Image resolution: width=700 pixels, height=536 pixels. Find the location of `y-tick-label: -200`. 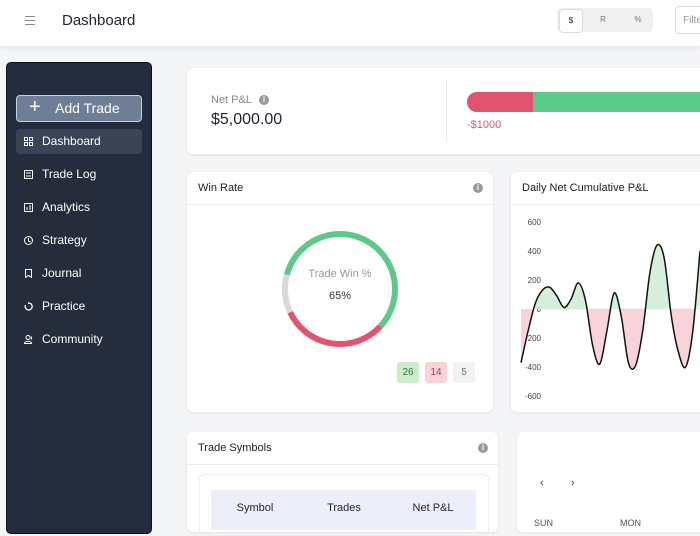

y-tick-label: -200 is located at coordinates (533, 338).